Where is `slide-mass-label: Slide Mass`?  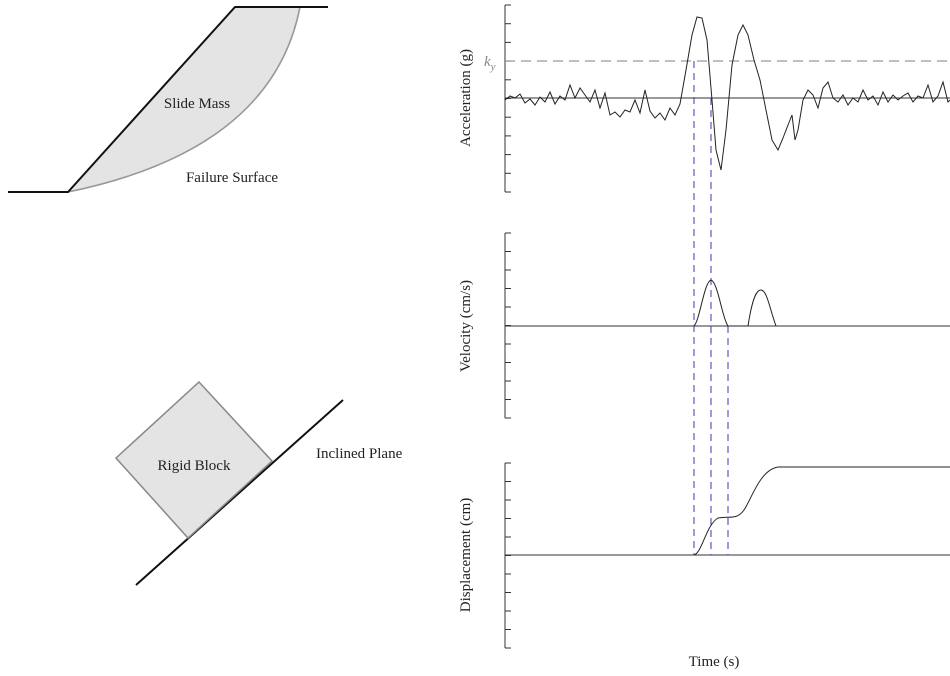
slide-mass-label: Slide Mass is located at coordinates (197, 104).